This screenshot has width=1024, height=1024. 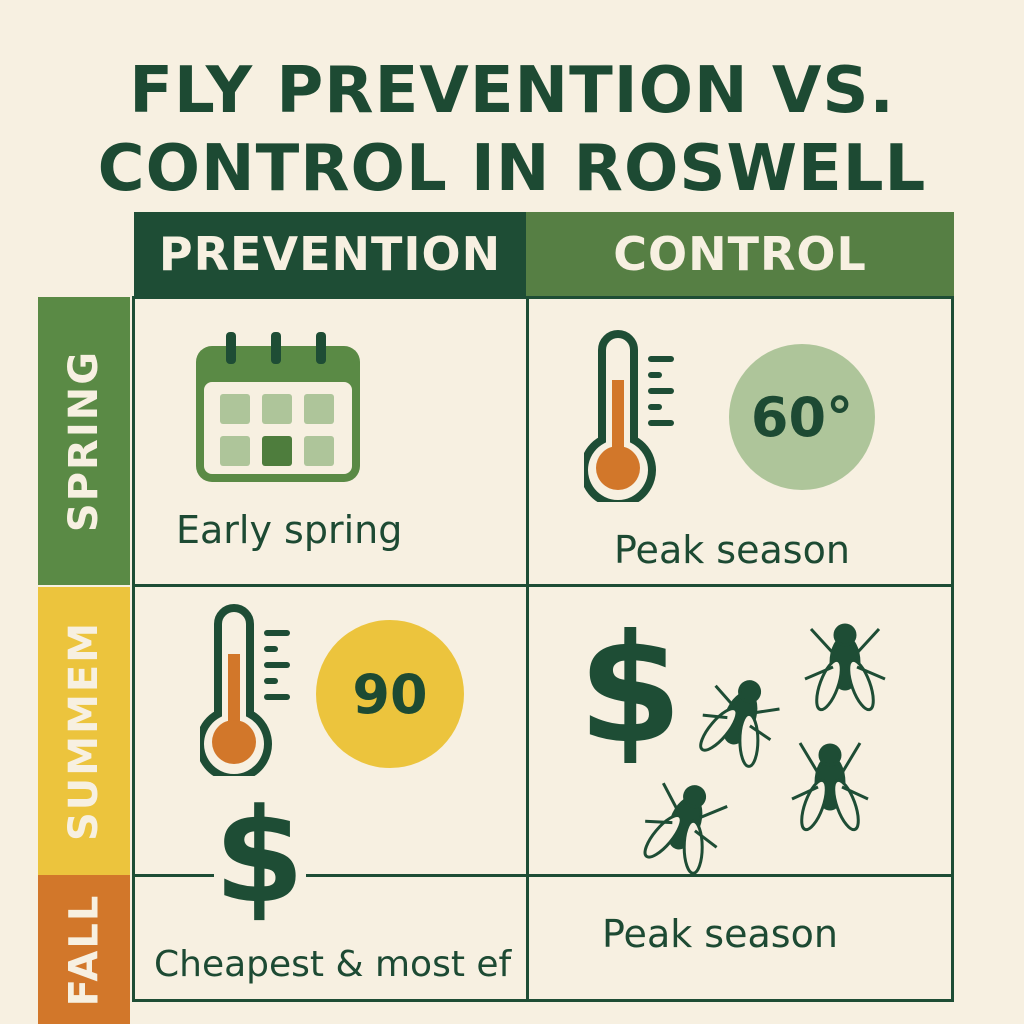 I want to click on row-label-spring: SPRING, so click(x=84, y=441).